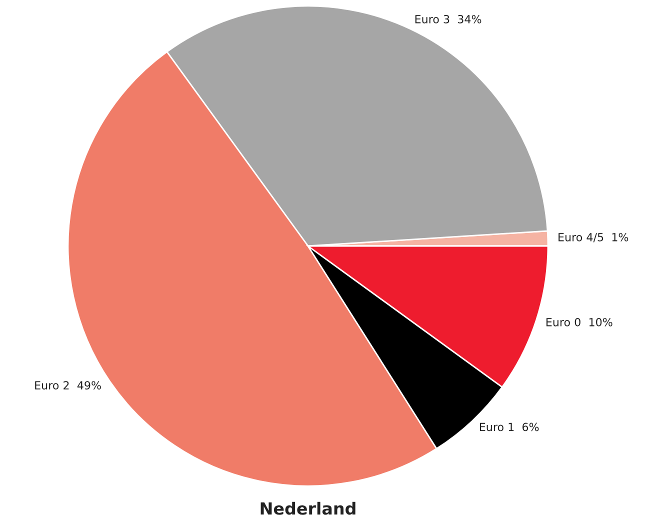 The image size is (659, 520). Describe the element at coordinates (509, 427) in the screenshot. I see `slice-label: Euro 1 6%` at that location.